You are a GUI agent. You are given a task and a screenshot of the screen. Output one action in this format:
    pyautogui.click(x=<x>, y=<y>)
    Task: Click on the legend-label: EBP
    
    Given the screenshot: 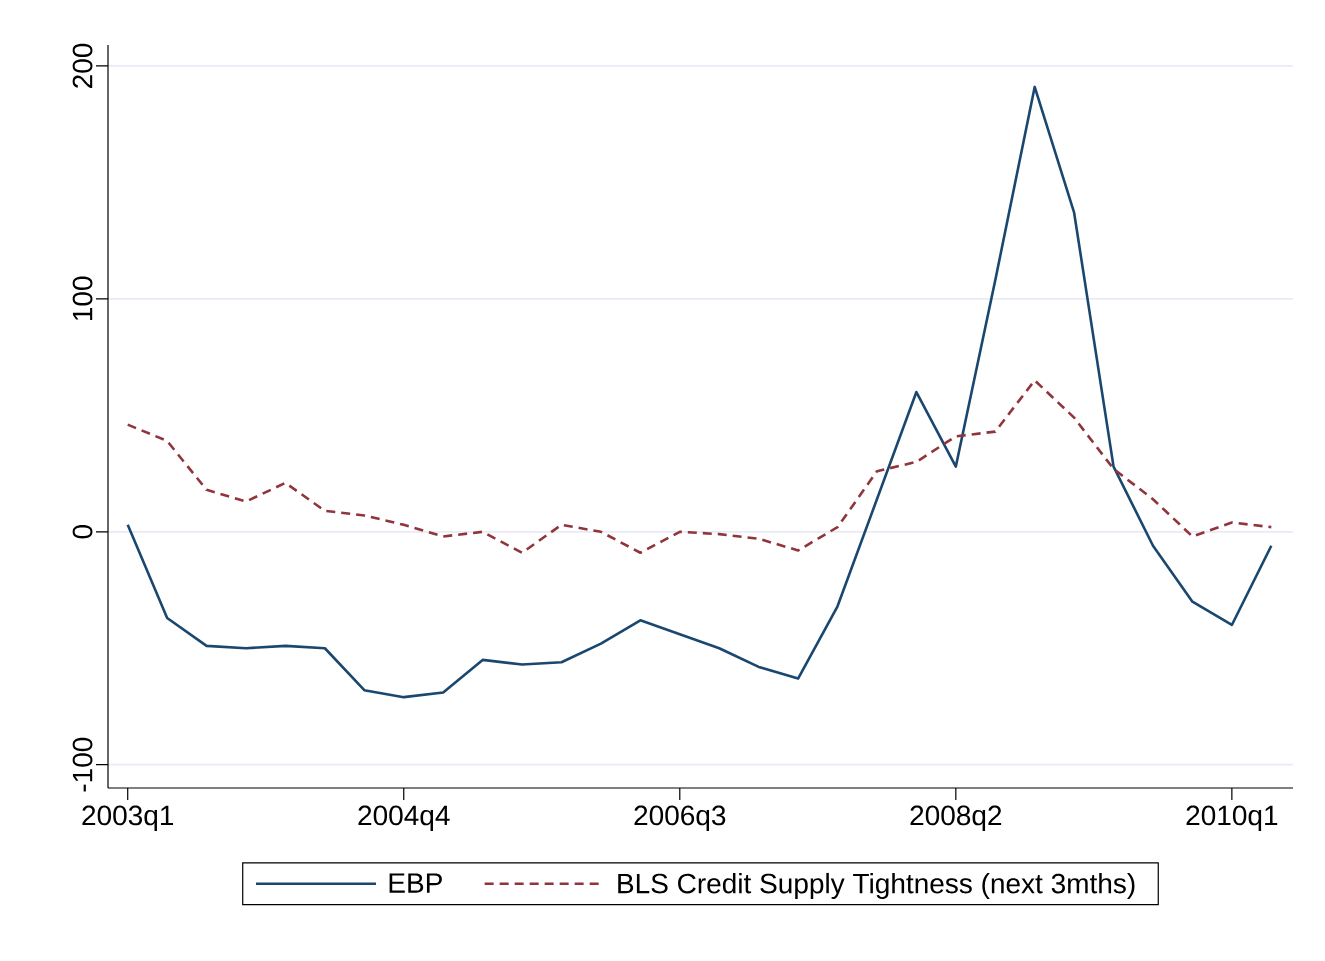 What is the action you would take?
    pyautogui.click(x=415, y=883)
    